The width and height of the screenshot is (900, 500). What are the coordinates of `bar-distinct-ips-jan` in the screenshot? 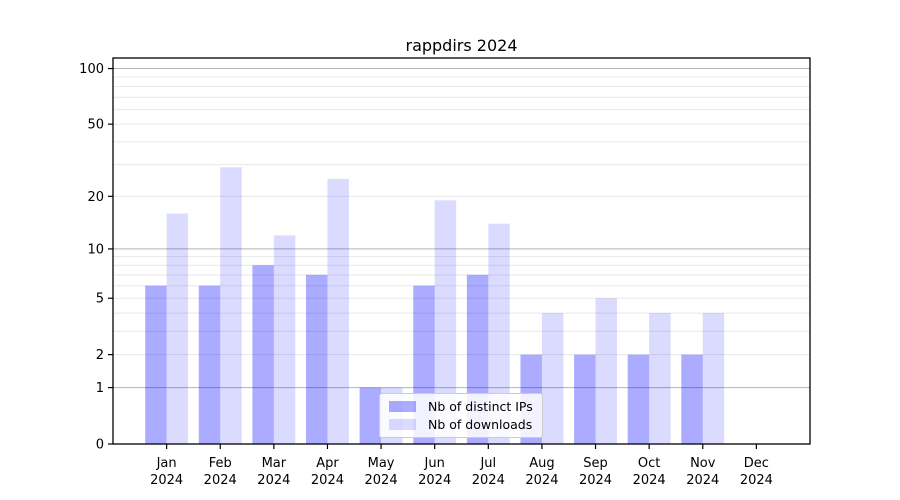 It's located at (156, 364).